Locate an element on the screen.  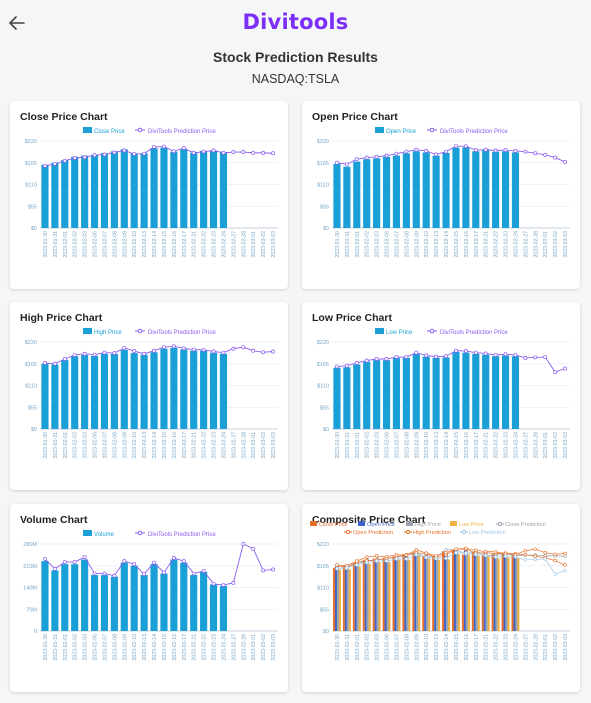
x-tick-label: 2023-02-24 is located at coordinates (516, 244).